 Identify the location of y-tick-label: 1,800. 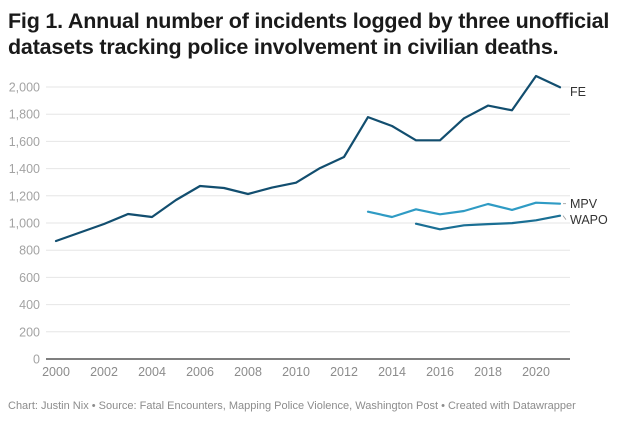
(24, 115).